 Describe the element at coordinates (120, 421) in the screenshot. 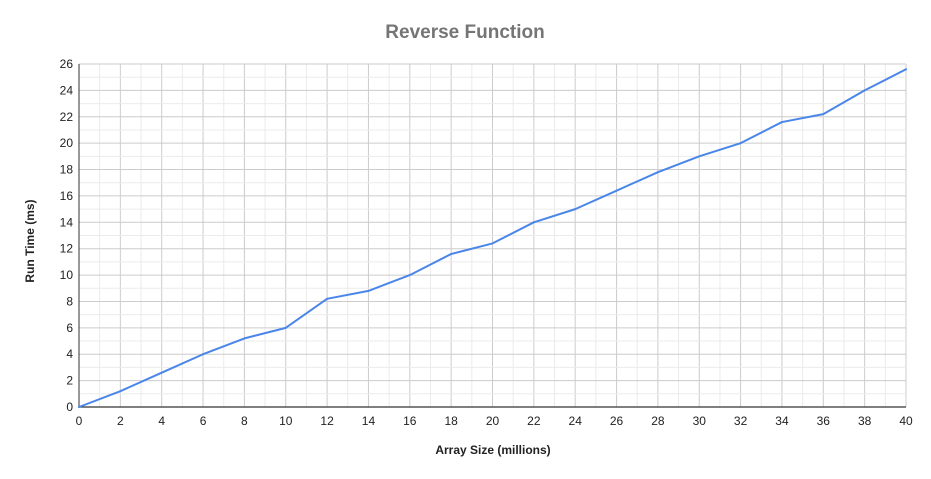

I see `x-tick-label: 2` at that location.